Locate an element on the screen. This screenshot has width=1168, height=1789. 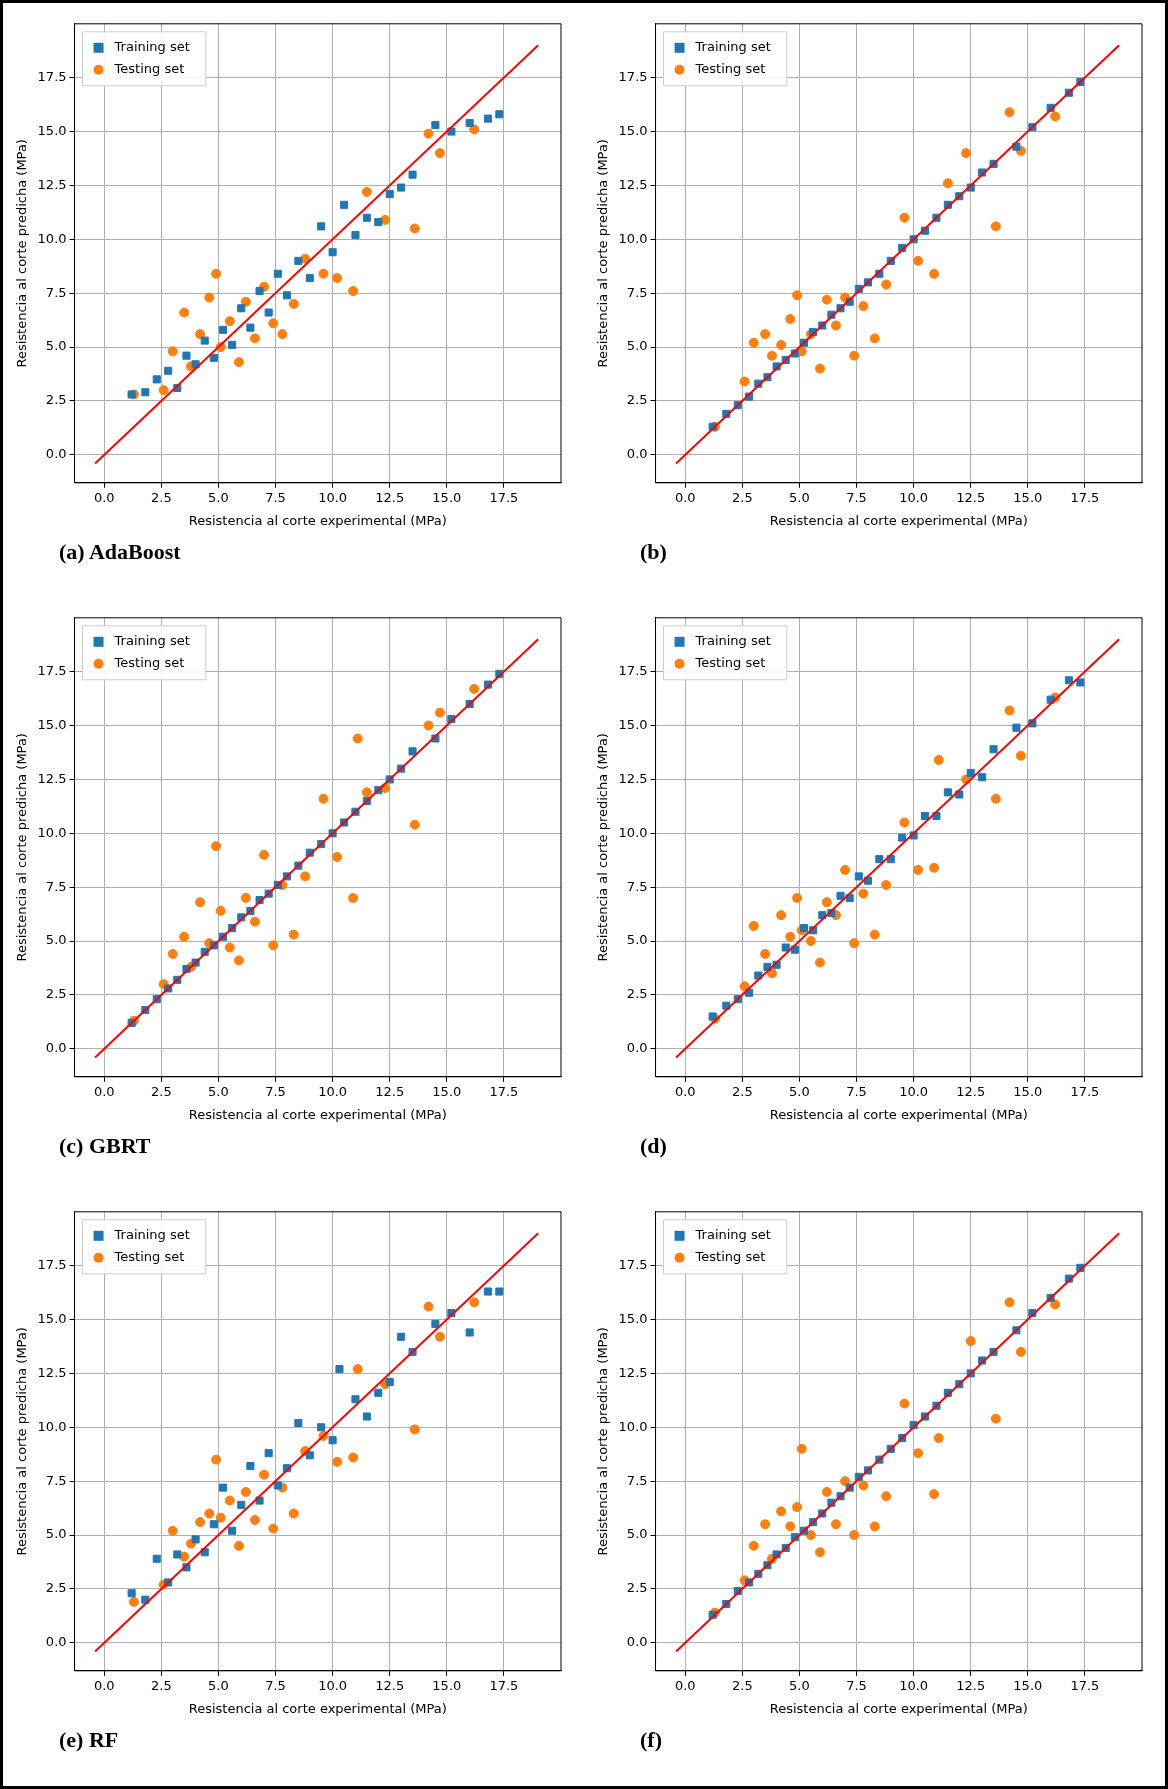
text: (f) is located at coordinates (651, 1740).